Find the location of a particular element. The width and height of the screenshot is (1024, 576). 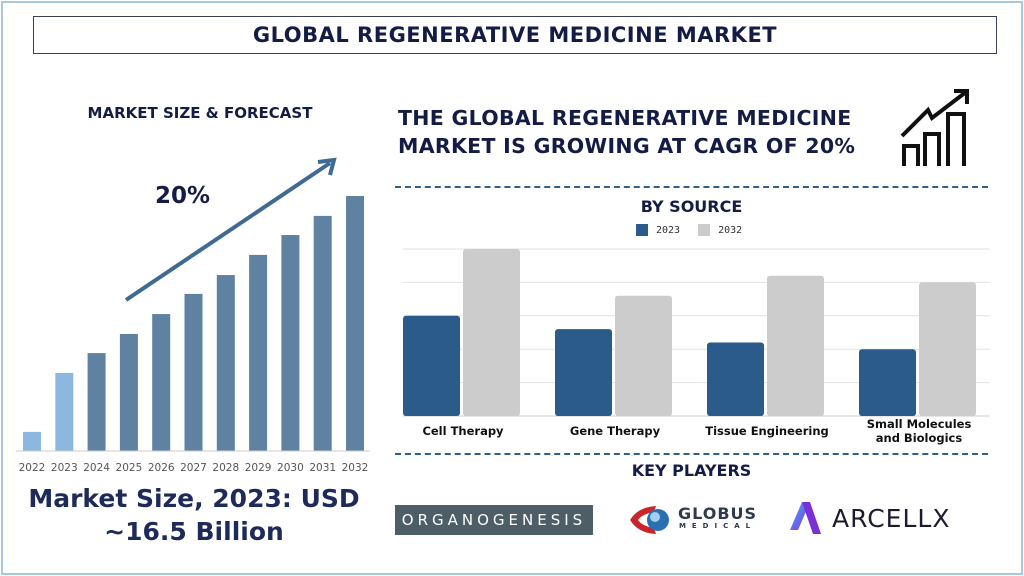

page-title: GLOBAL REGENERATIVE MEDICINE MARKET is located at coordinates (515, 35).